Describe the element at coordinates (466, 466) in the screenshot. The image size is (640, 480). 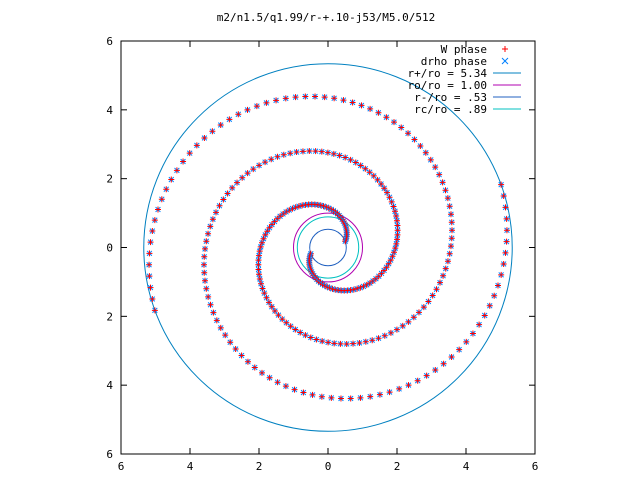
I see `x-tick-label: 4` at that location.